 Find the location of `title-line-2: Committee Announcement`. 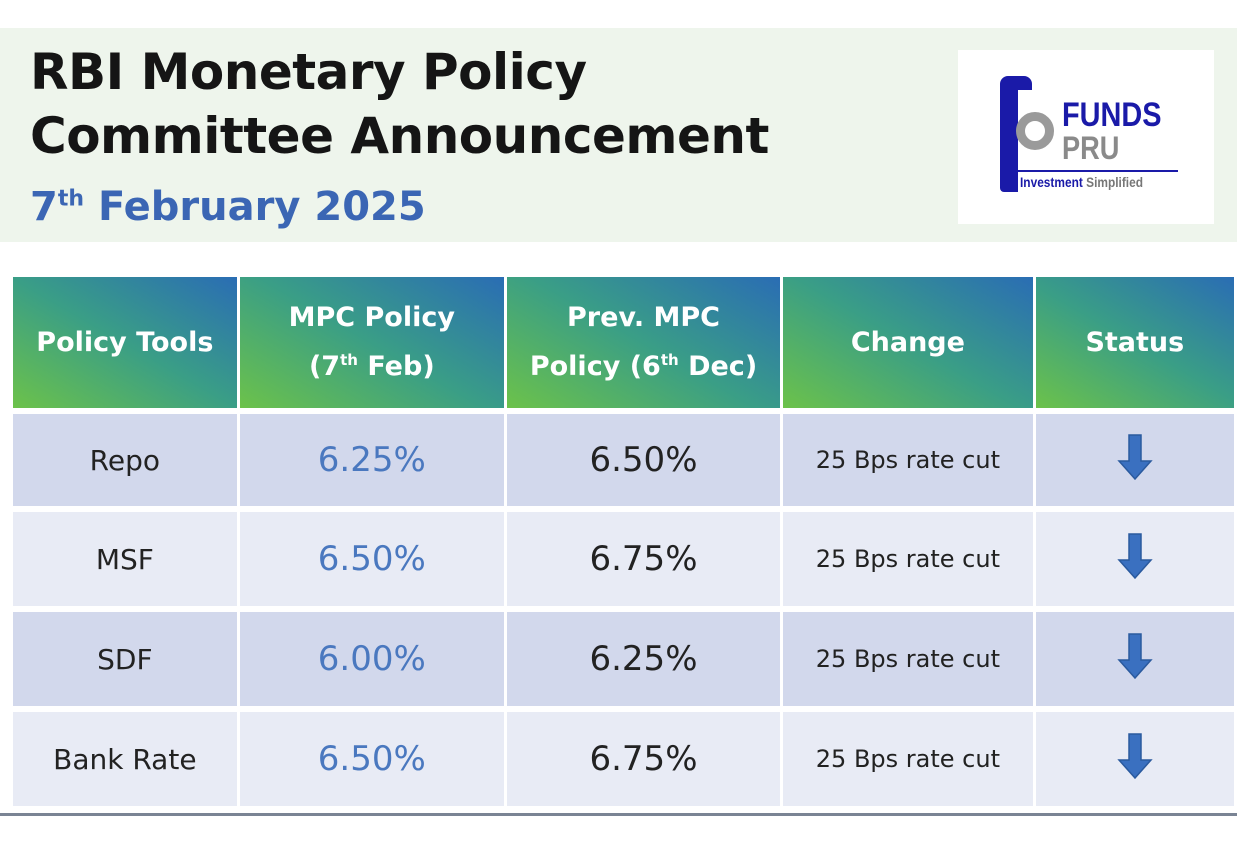

title-line-2: Committee Announcement is located at coordinates (399, 136).